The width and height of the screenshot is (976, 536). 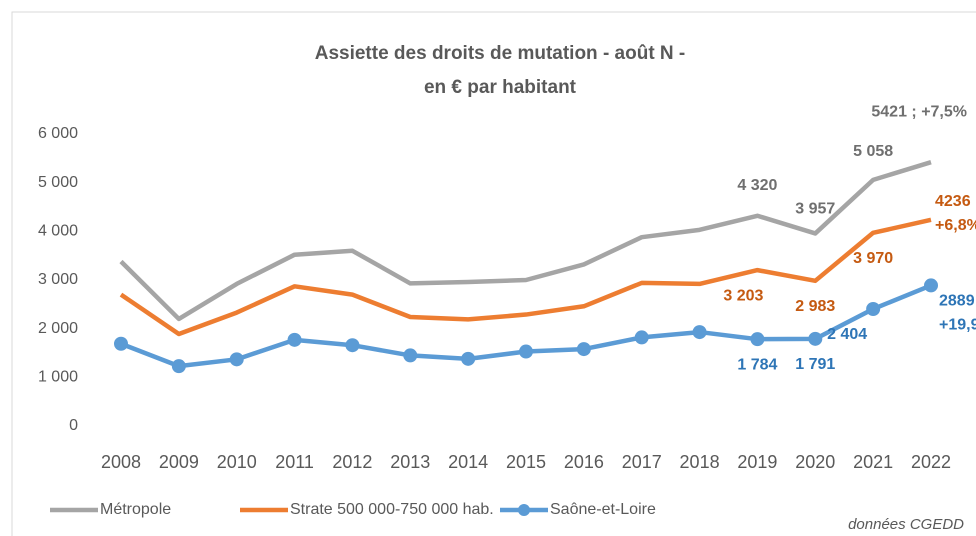 I want to click on x-tick-label: 2019, so click(x=757, y=462).